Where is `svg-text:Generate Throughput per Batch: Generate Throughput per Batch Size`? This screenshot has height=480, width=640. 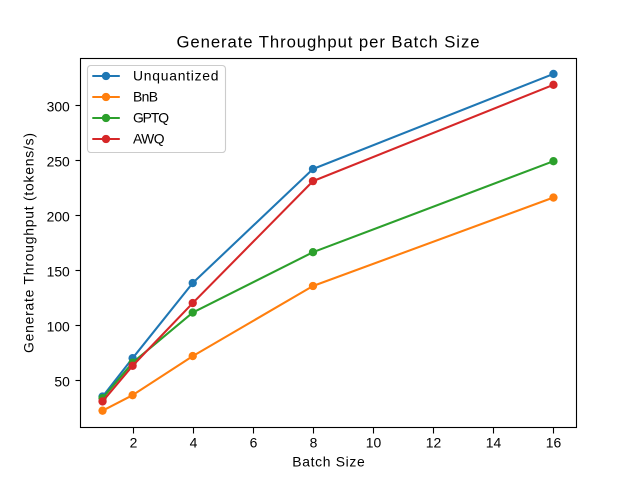 svg-text:Generate Throughput per Batch: Generate Throughput per Batch Size is located at coordinates (328, 42).